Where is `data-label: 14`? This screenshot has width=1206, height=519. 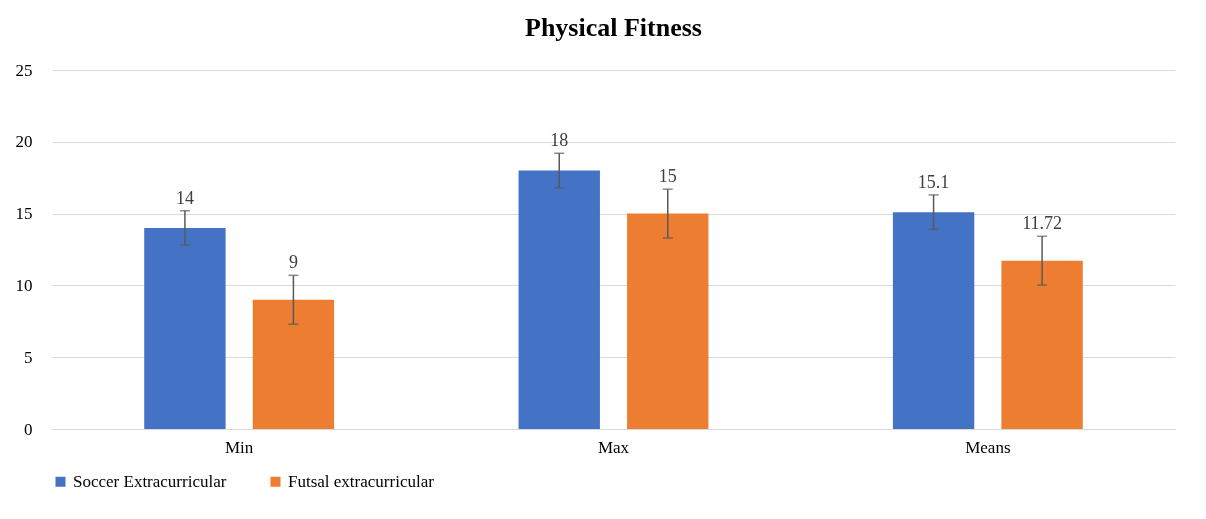 data-label: 14 is located at coordinates (184, 197).